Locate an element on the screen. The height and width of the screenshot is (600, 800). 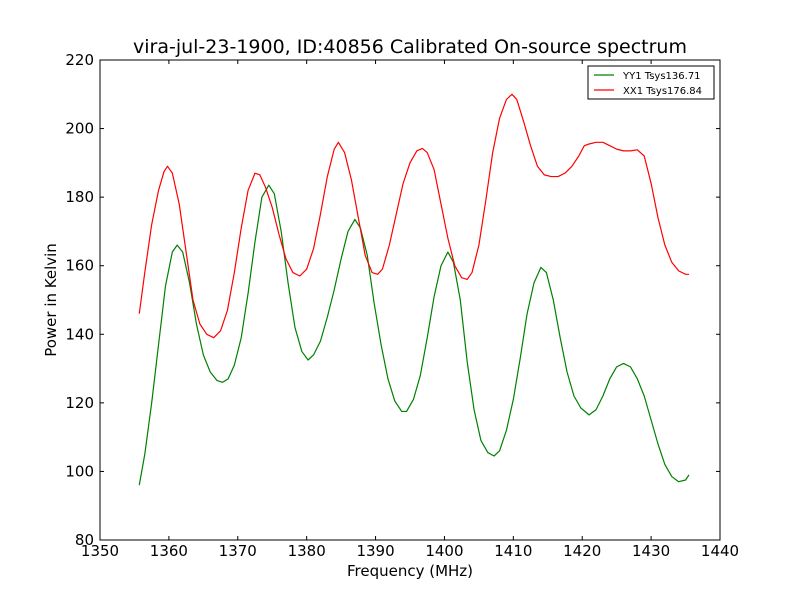
x-axis-label: Frequency (MHz) is located at coordinates (410, 571).